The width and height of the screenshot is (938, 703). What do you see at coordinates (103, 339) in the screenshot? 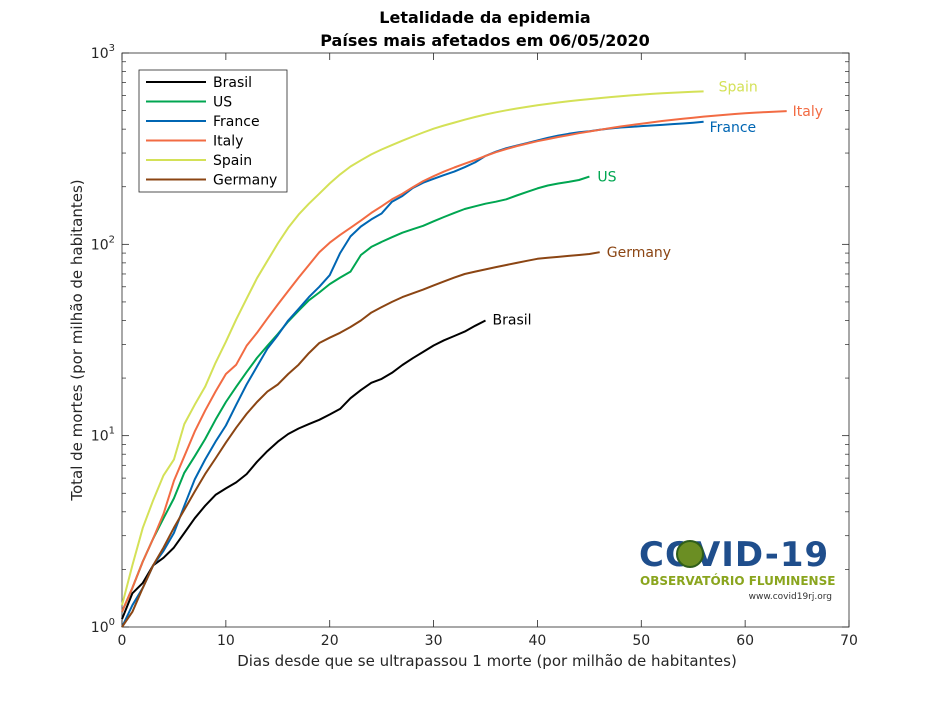
I see `y-tick-labels: 10⁰ 10¹ 10² 10³` at bounding box center [103, 339].